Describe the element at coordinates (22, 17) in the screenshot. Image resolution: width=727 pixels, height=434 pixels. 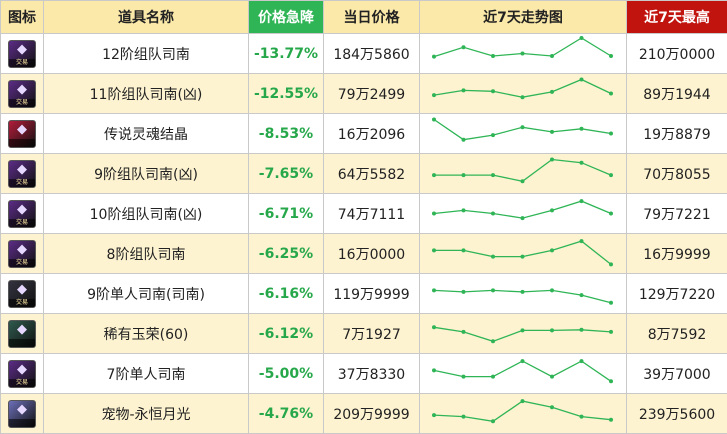
I see `header-icon: 图标` at that location.